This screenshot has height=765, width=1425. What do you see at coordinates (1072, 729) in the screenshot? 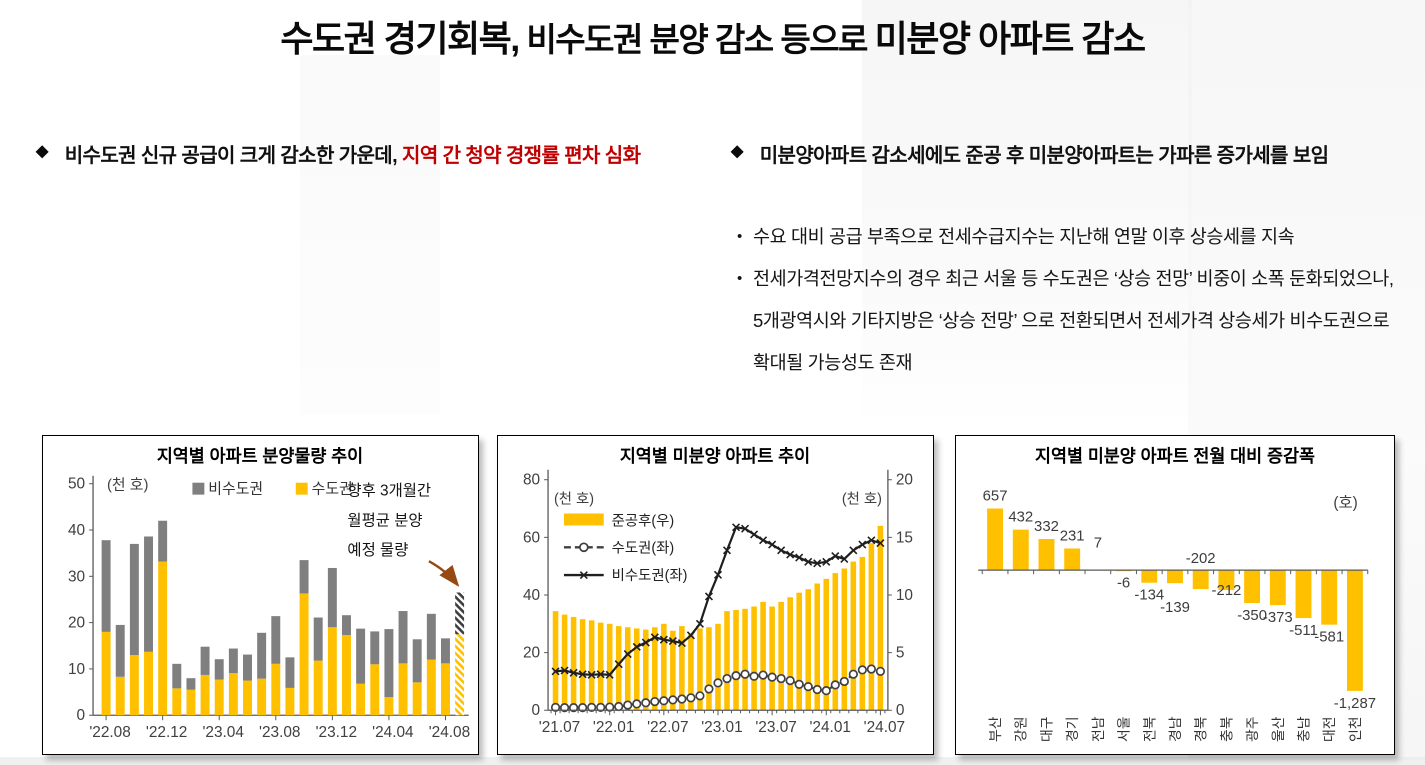
I see `svg-text: 경기` at bounding box center [1072, 729].